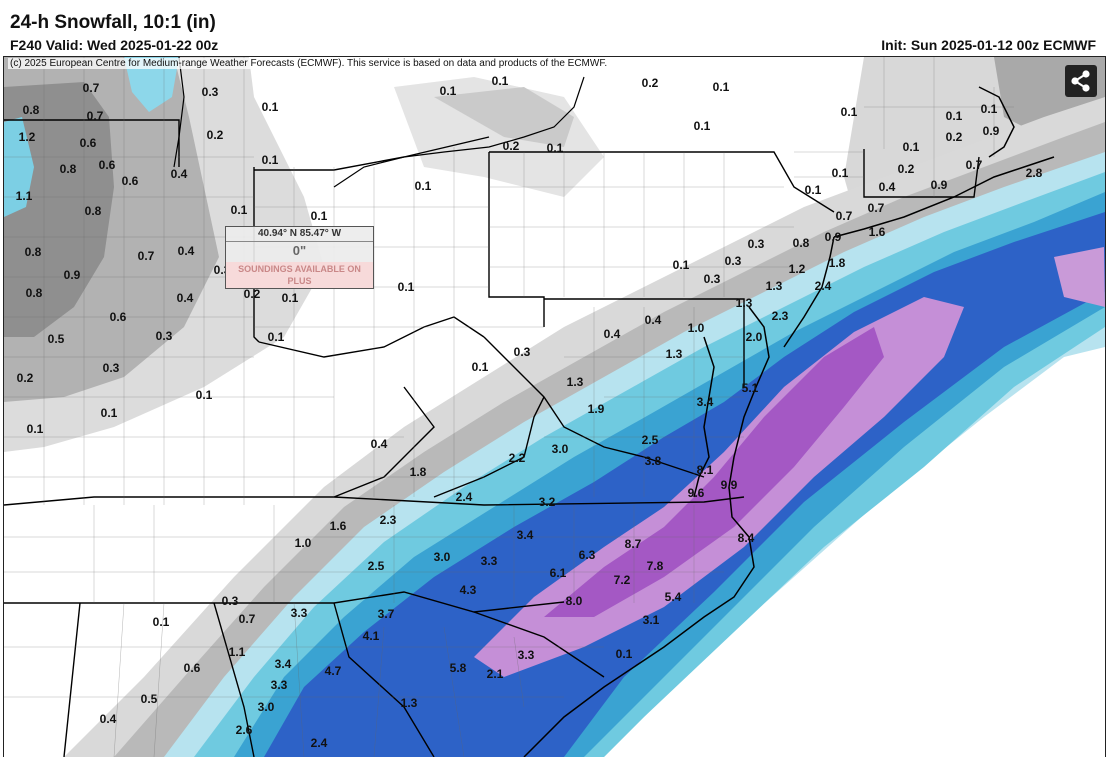 The width and height of the screenshot is (1112, 757). What do you see at coordinates (59, 209) in the screenshot?
I see `snow-shade-gray-dark-west` at bounding box center [59, 209].